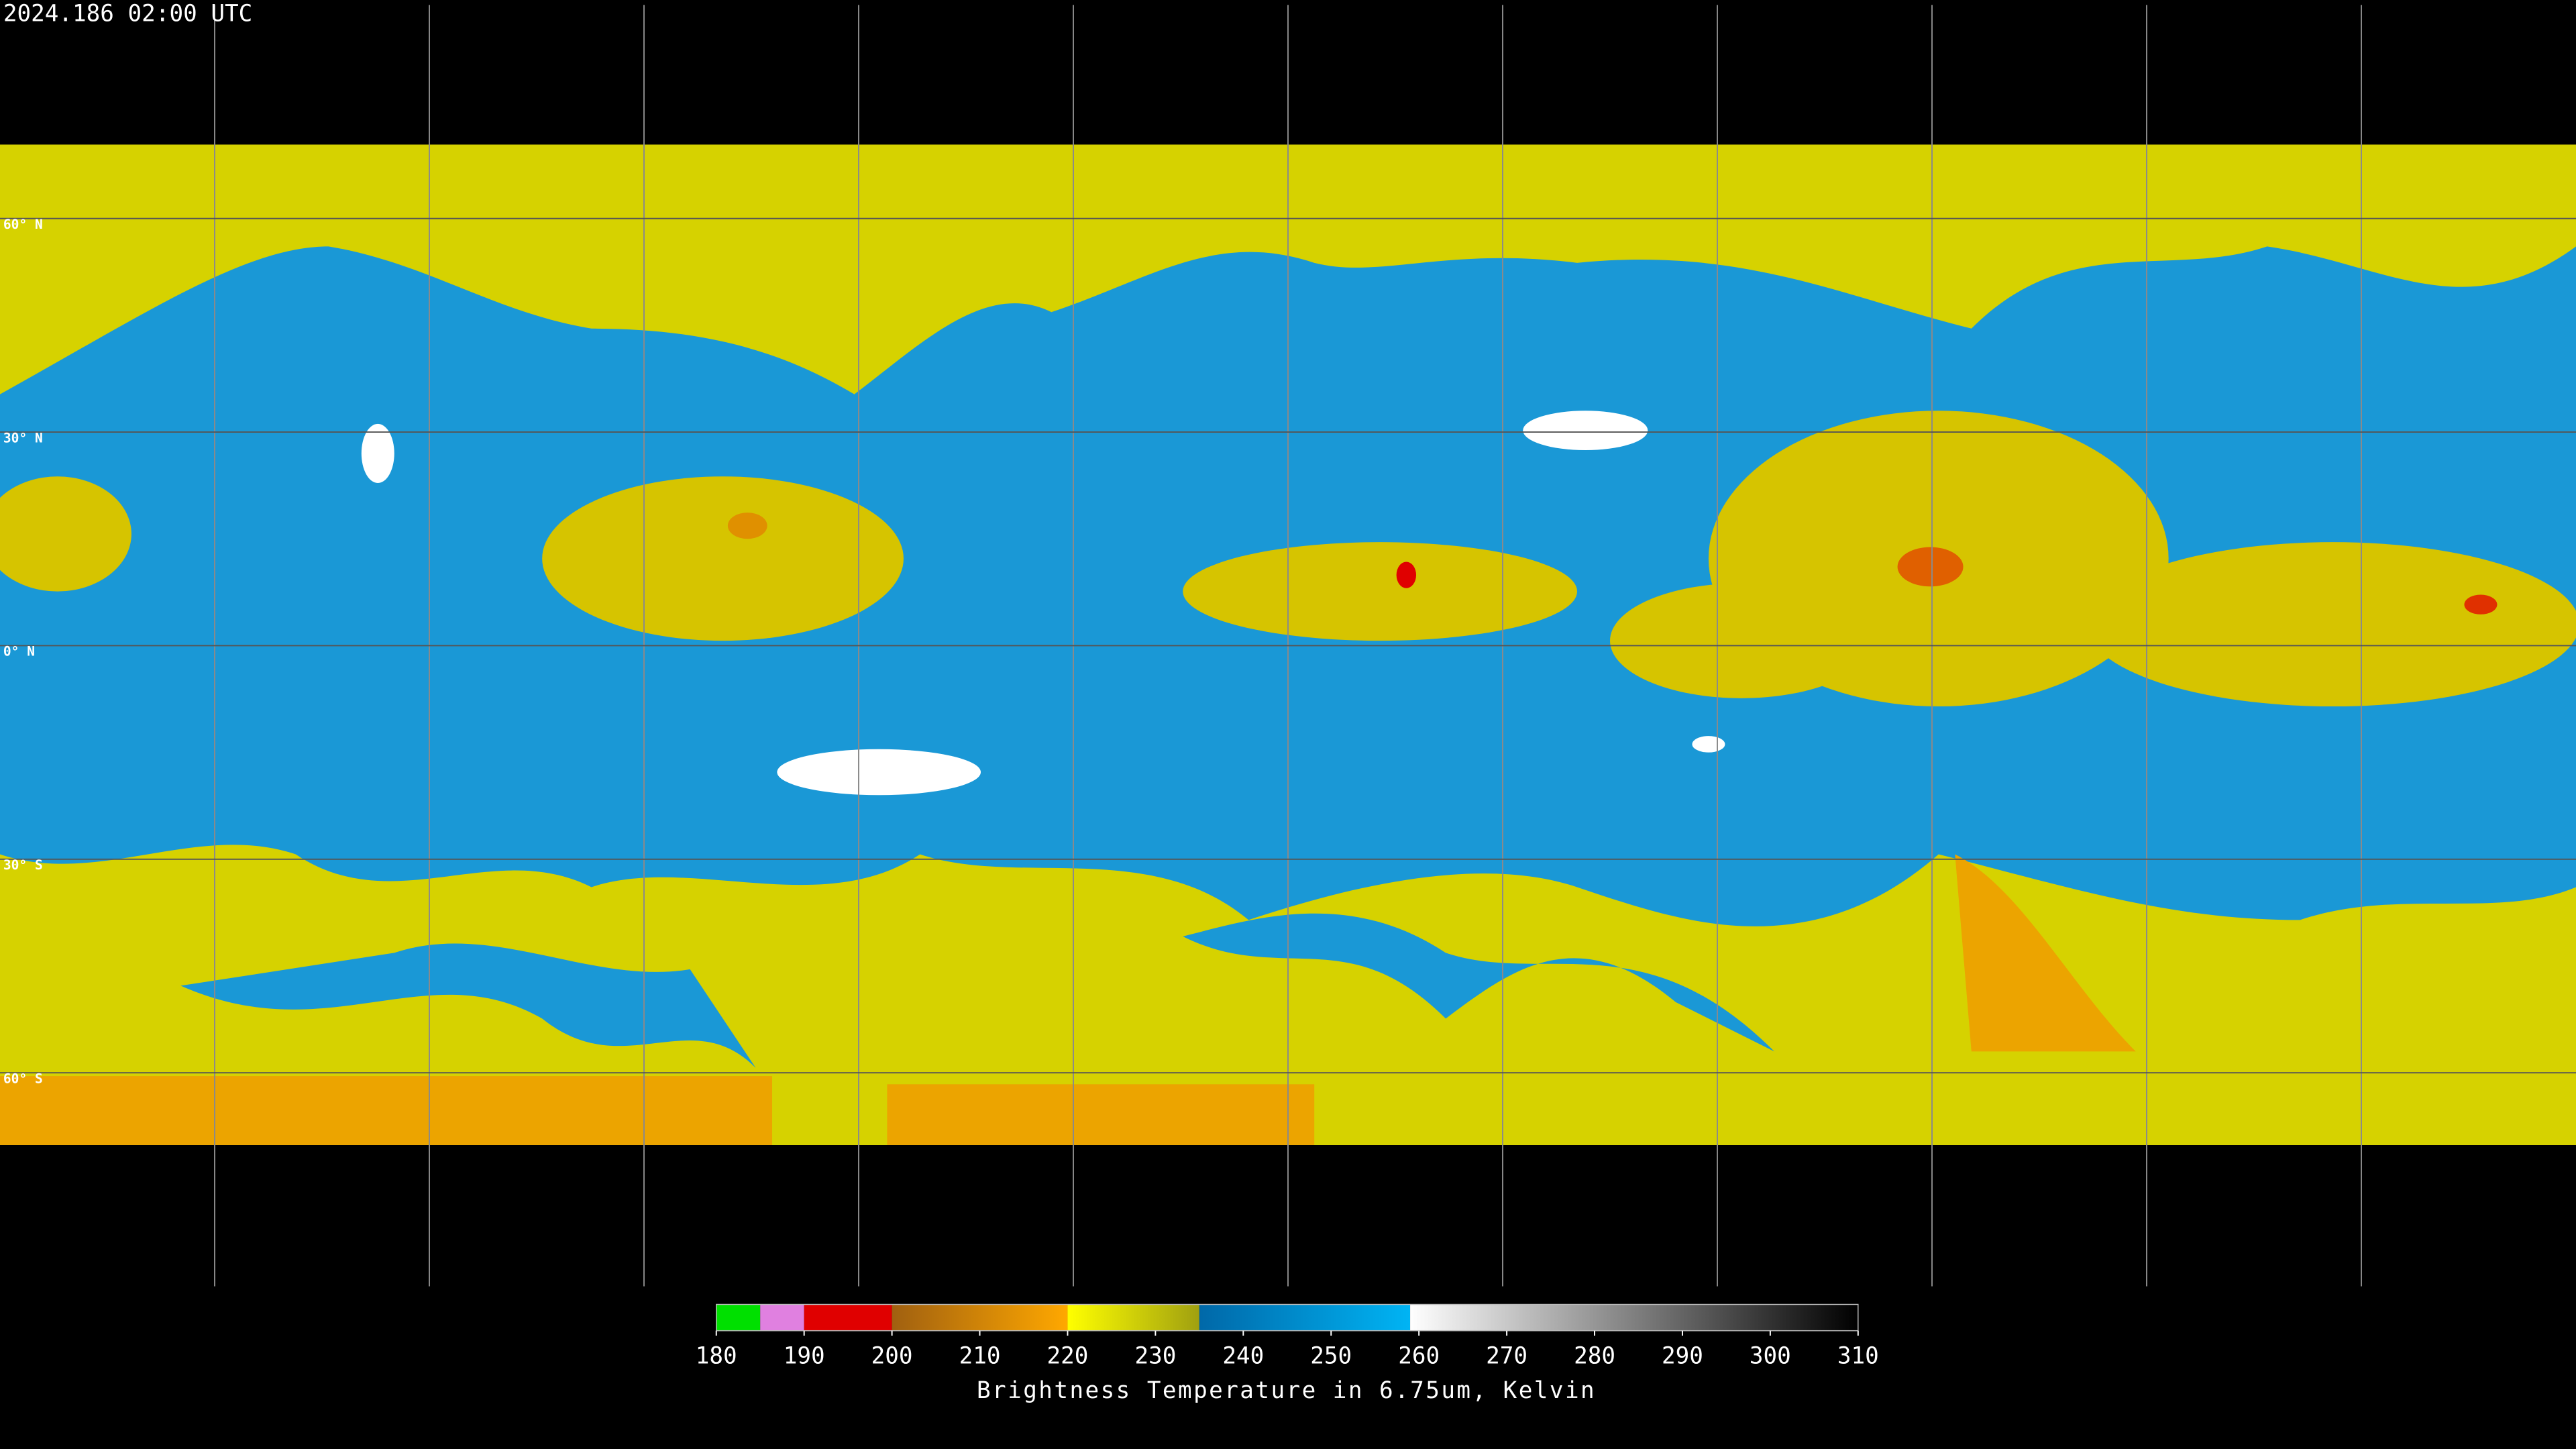 The height and width of the screenshot is (1449, 2576). I want to click on colorbar-tick-label: 230, so click(1155, 1355).